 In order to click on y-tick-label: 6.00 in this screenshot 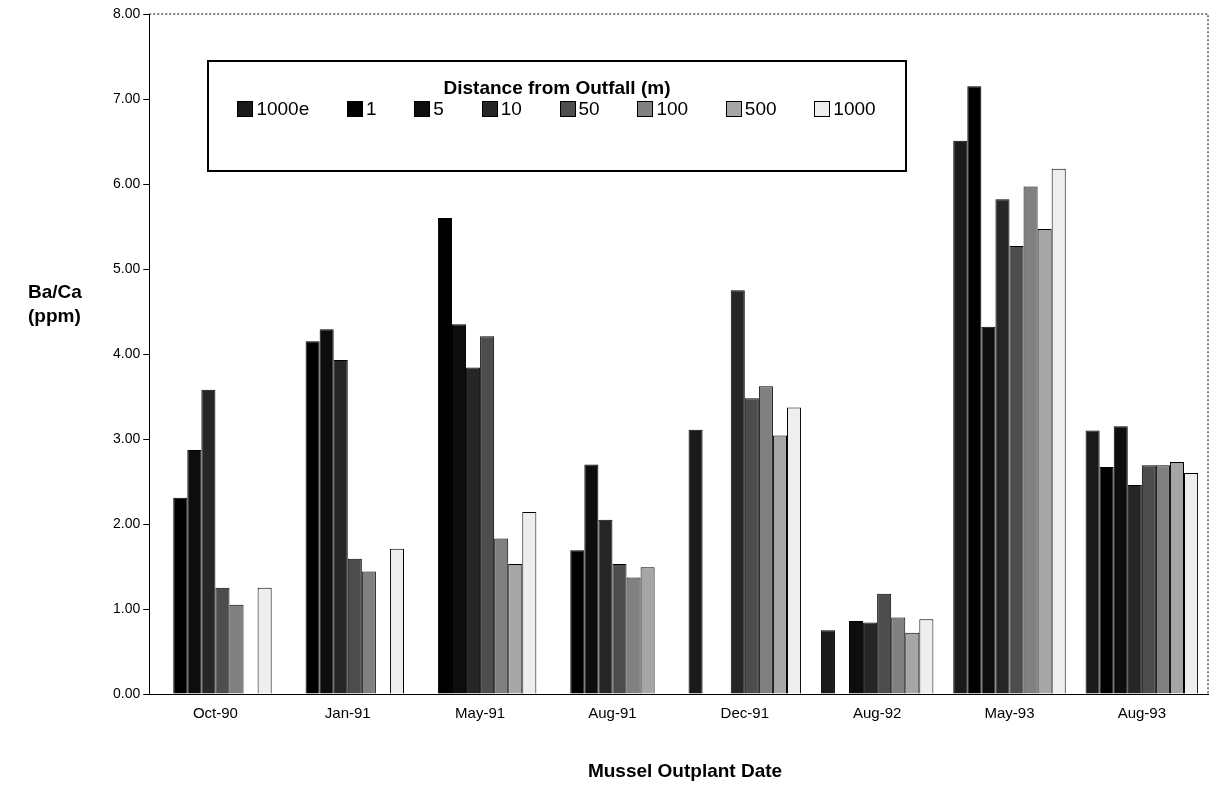, I will do `click(127, 182)`.